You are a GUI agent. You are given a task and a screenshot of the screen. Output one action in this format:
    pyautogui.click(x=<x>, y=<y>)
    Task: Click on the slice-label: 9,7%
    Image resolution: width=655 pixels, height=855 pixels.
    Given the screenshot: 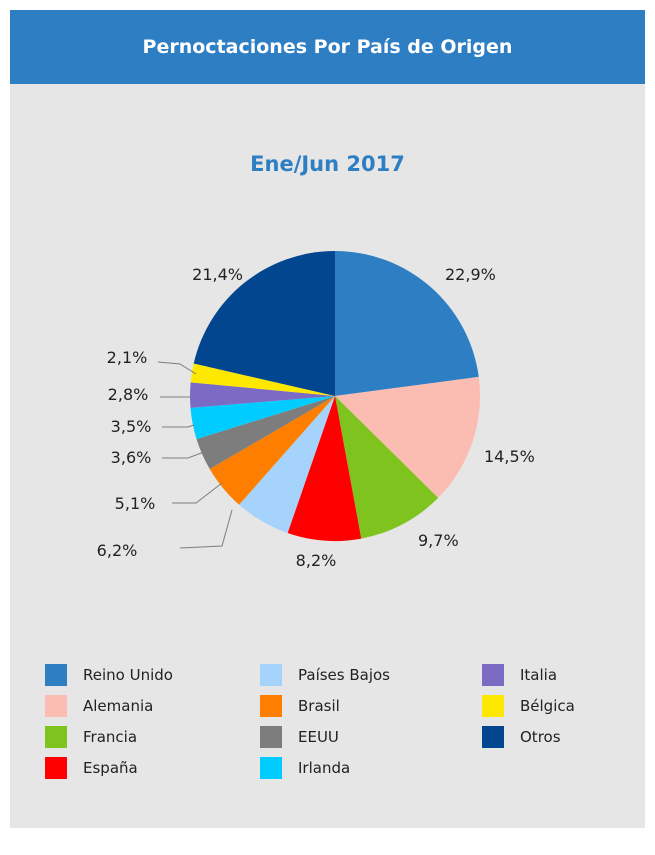 What is the action you would take?
    pyautogui.click(x=438, y=540)
    